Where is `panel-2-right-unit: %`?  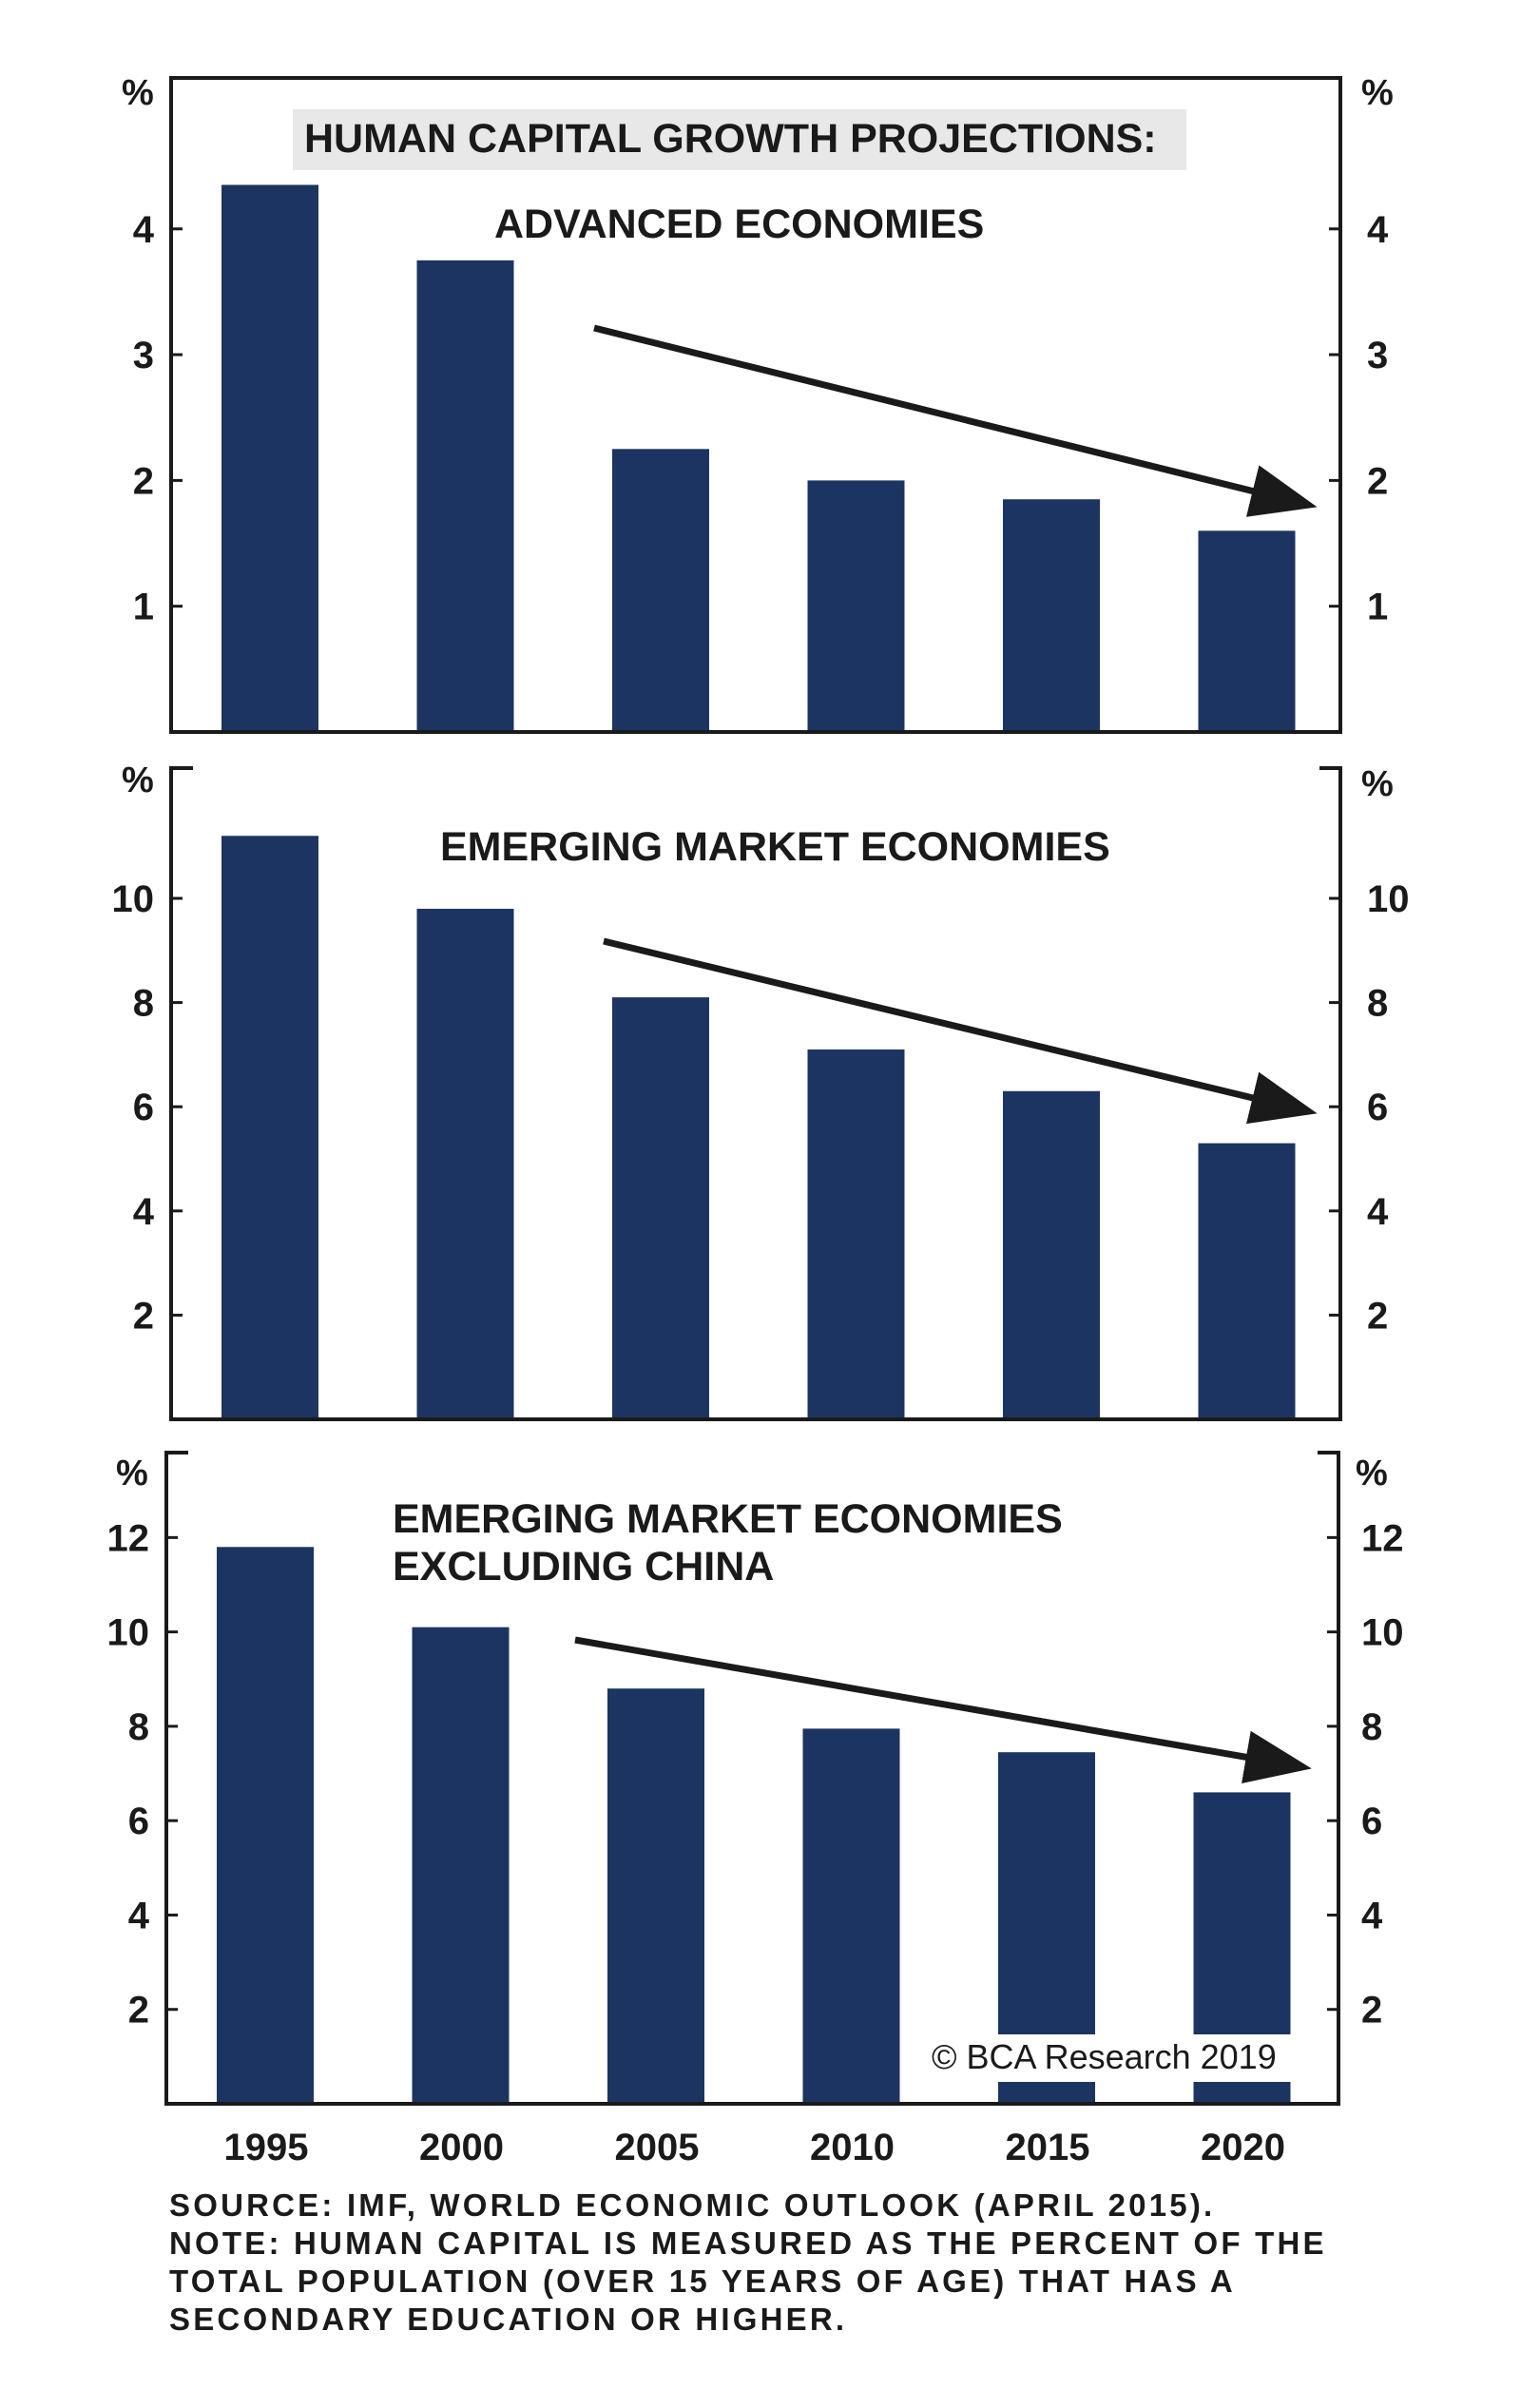 panel-2-right-unit: % is located at coordinates (1377, 784).